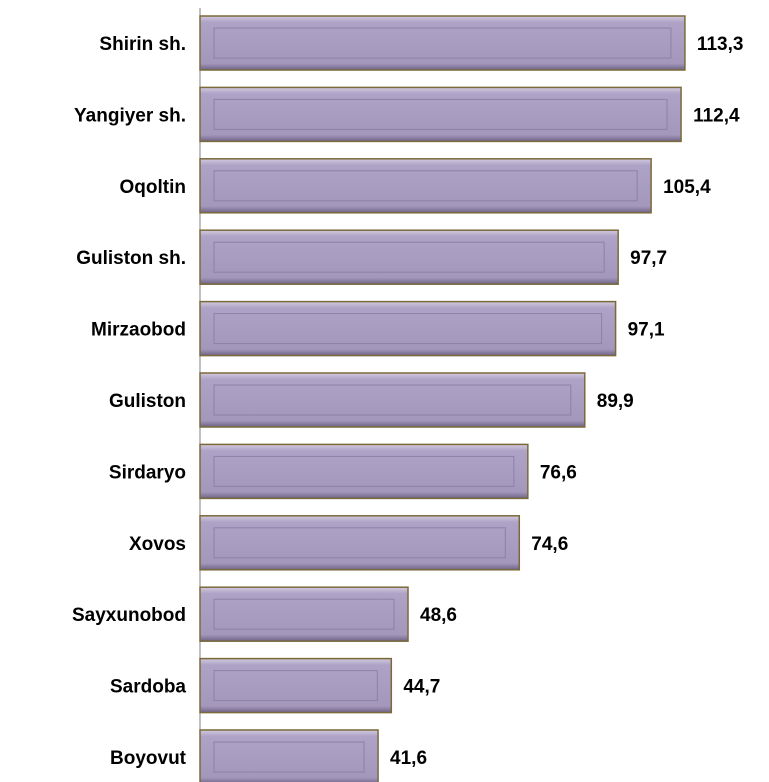  What do you see at coordinates (157, 544) in the screenshot?
I see `y-tick-label: Xovos` at bounding box center [157, 544].